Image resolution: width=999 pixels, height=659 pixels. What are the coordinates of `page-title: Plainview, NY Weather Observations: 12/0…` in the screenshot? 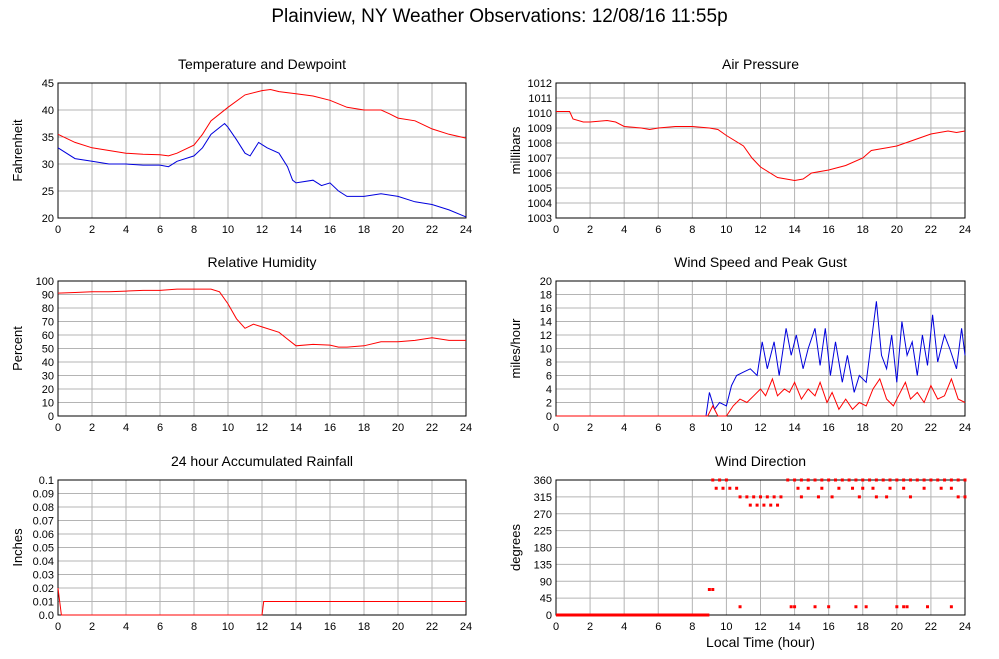 It's located at (499, 16).